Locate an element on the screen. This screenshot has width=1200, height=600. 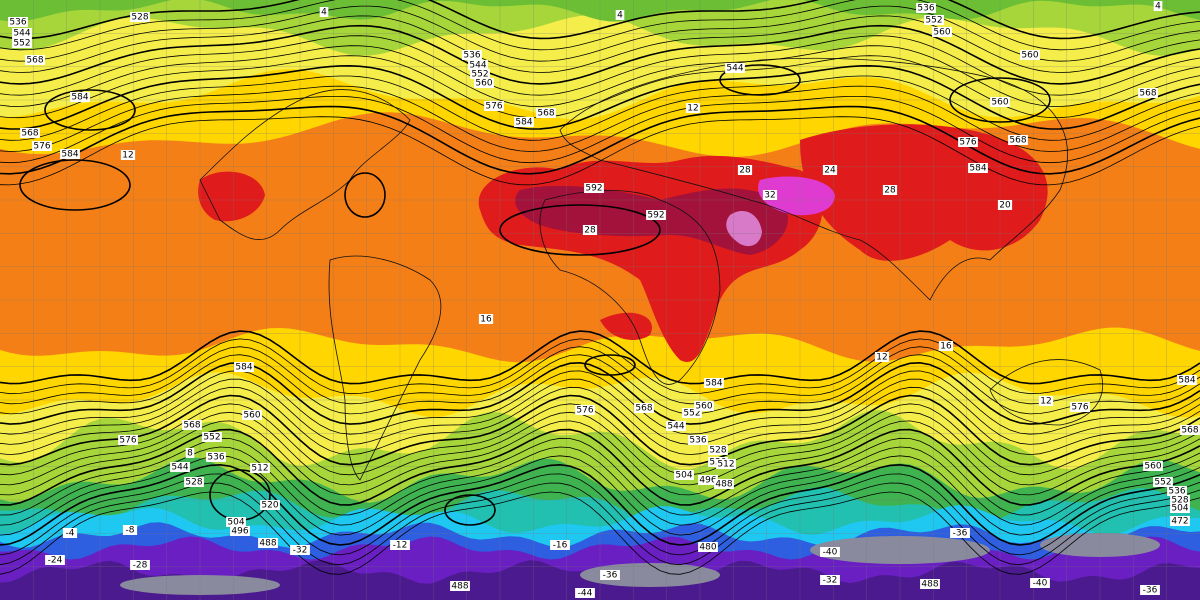
contour-label: -24 is located at coordinates (55, 561).